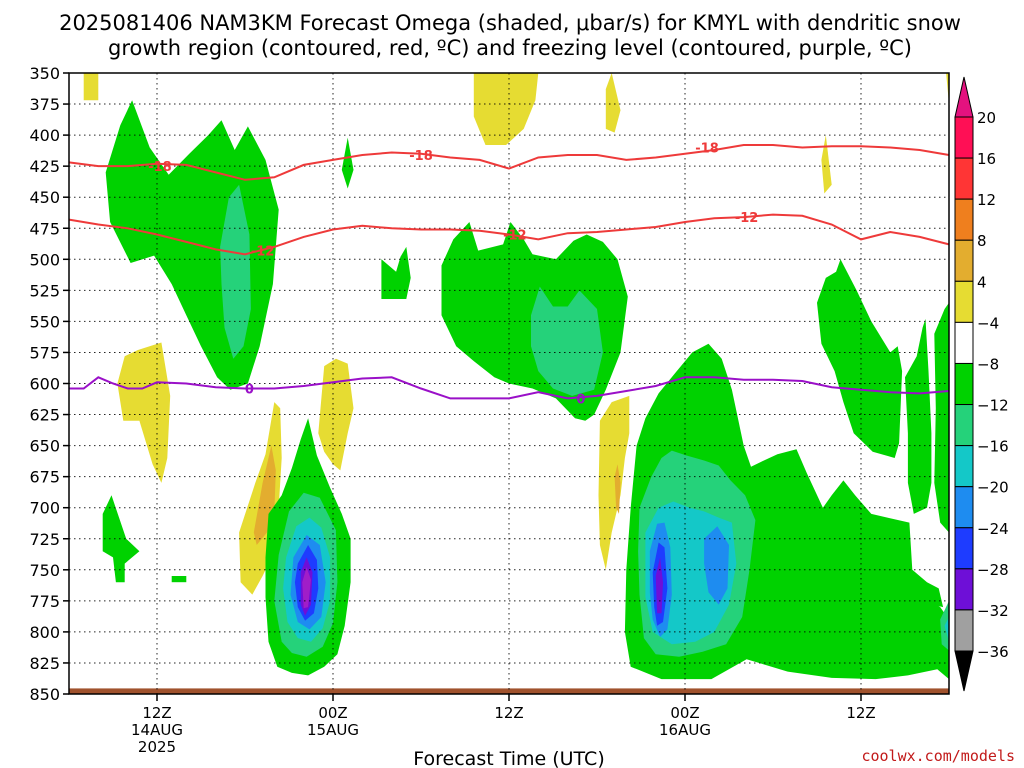 This screenshot has width=1024, height=768. I want to click on x-tick-label: 15AUG, so click(333, 730).